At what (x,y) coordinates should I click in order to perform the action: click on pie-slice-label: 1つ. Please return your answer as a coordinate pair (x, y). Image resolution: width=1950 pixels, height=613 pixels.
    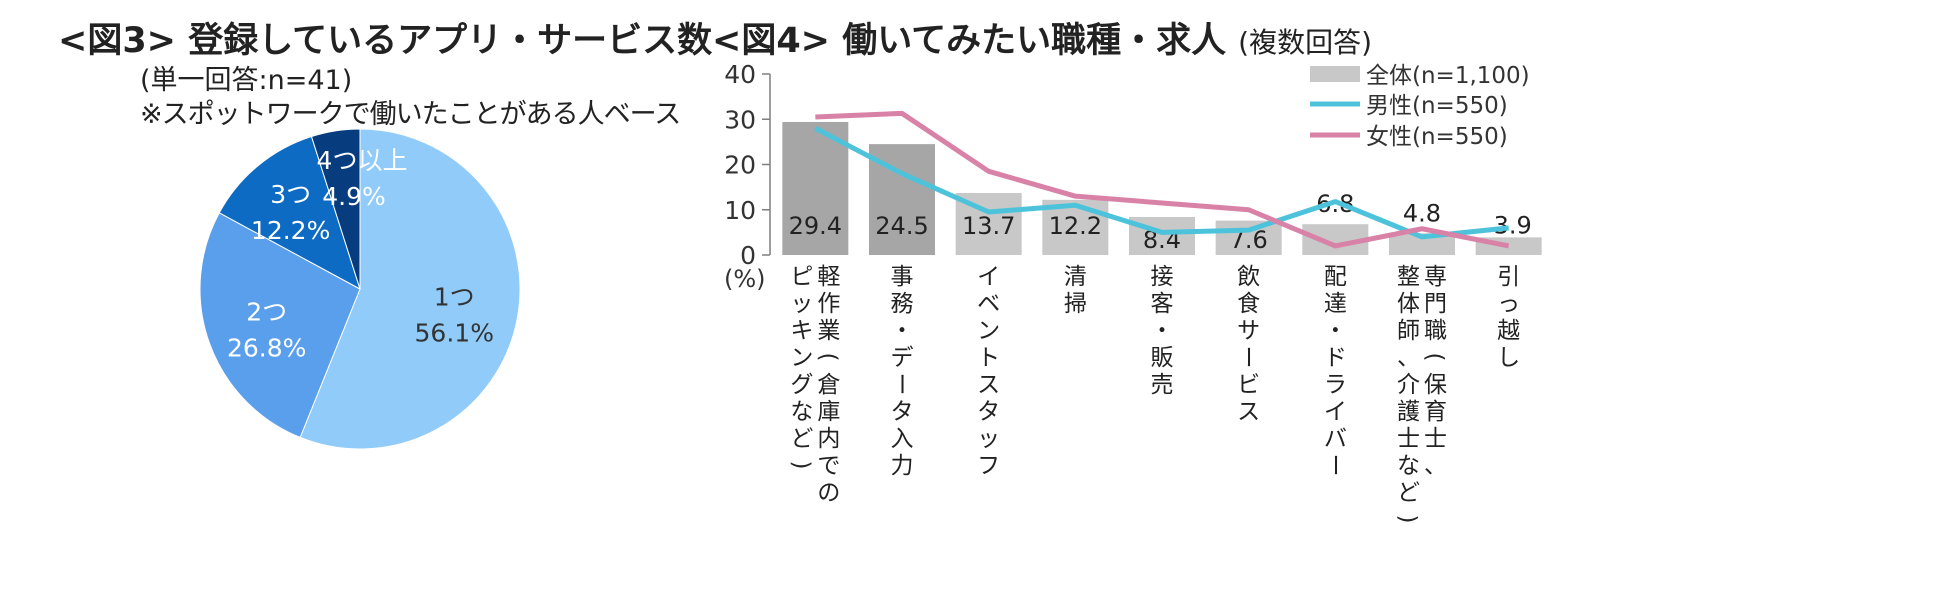
    Looking at the image, I should click on (454, 296).